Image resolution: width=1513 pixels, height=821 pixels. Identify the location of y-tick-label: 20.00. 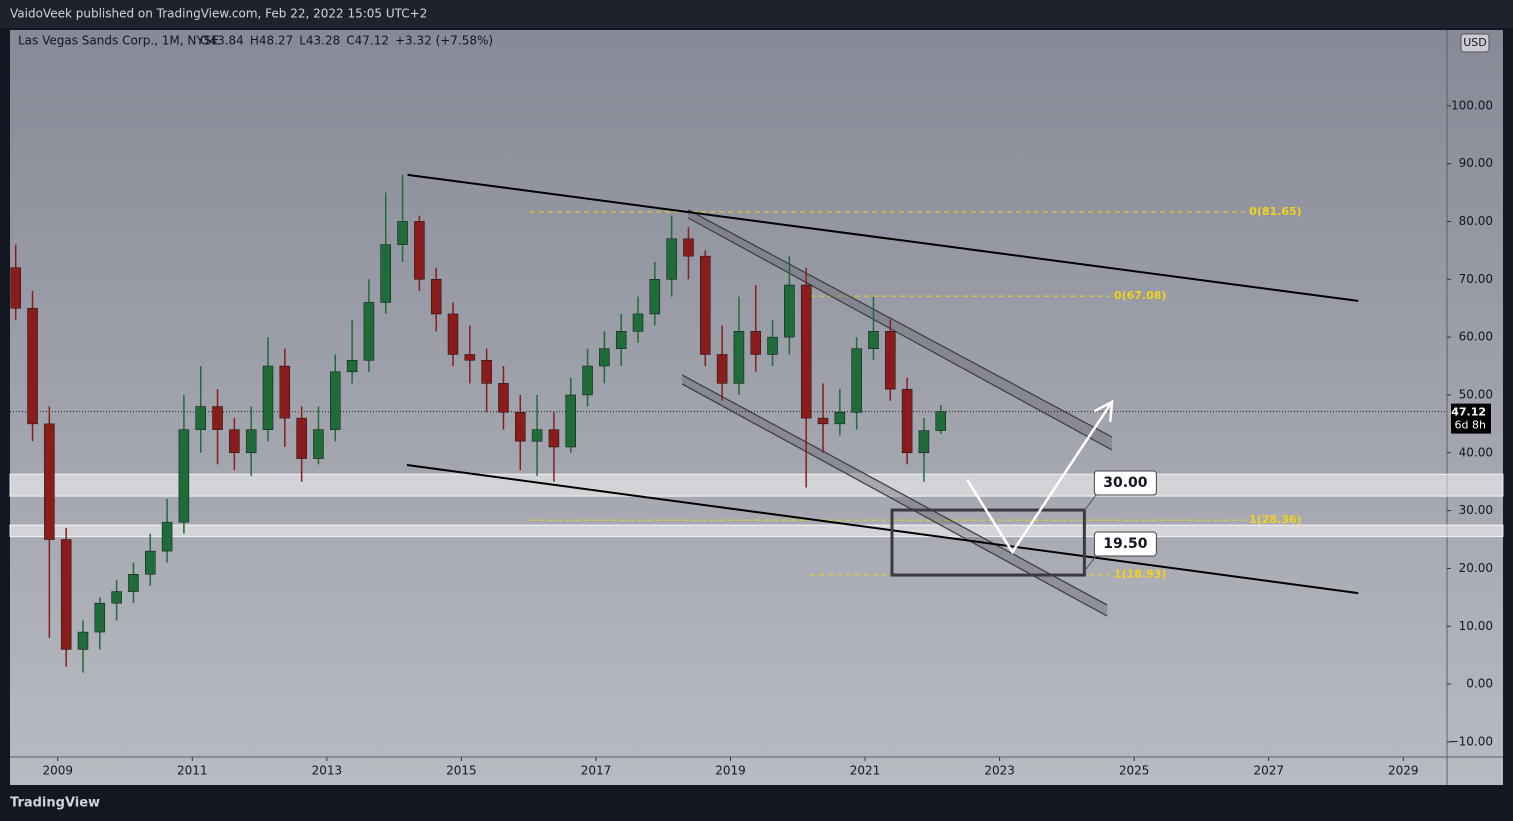
(1476, 568).